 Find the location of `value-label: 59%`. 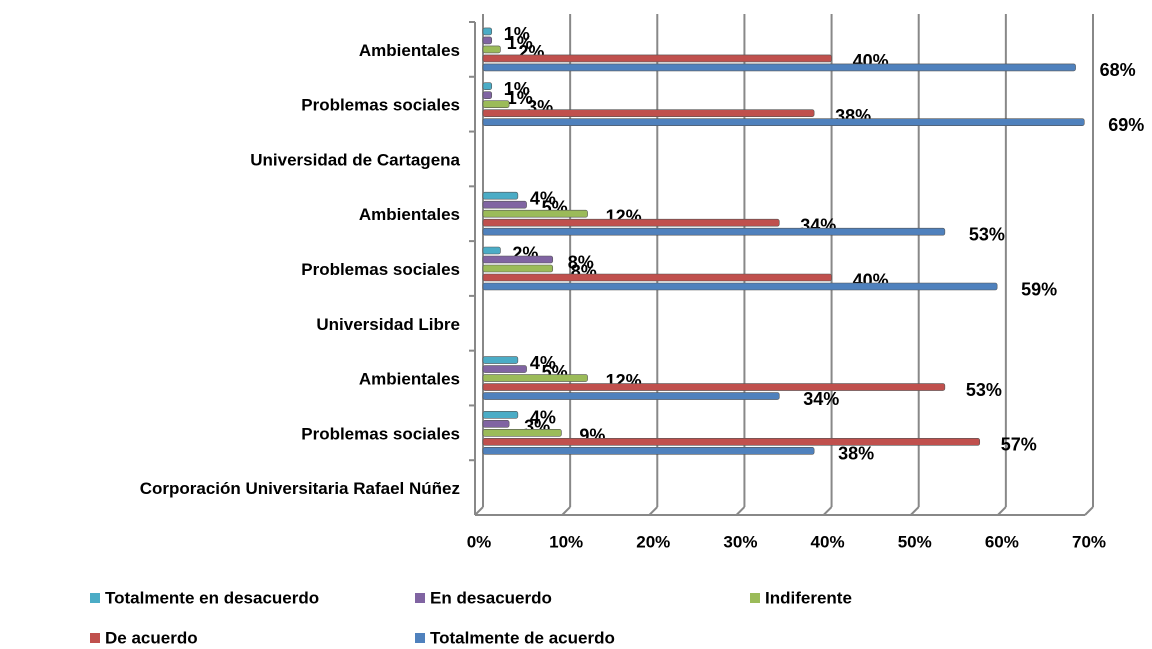

value-label: 59% is located at coordinates (1039, 289).